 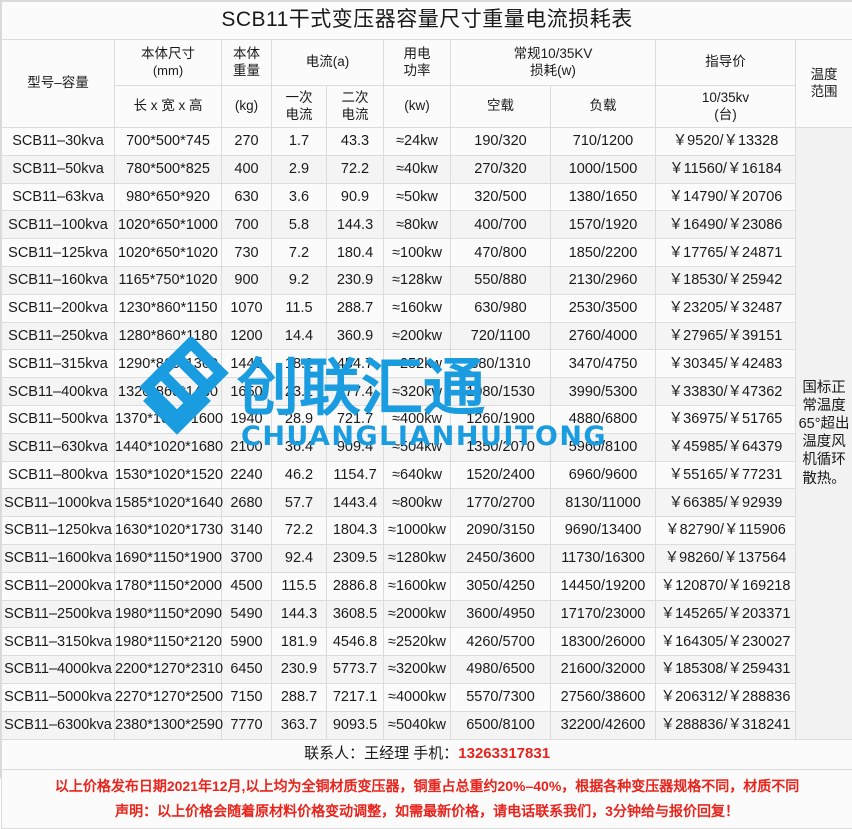 I want to click on cell-power: ≈800kw, so click(x=417, y=503).